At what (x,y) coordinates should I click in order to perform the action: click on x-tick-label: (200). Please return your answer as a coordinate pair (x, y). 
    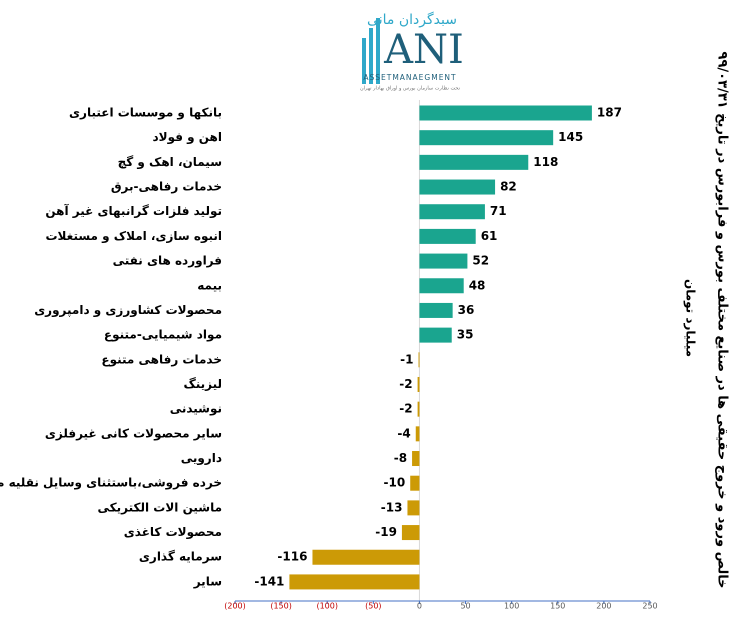
    Looking at the image, I should click on (235, 606).